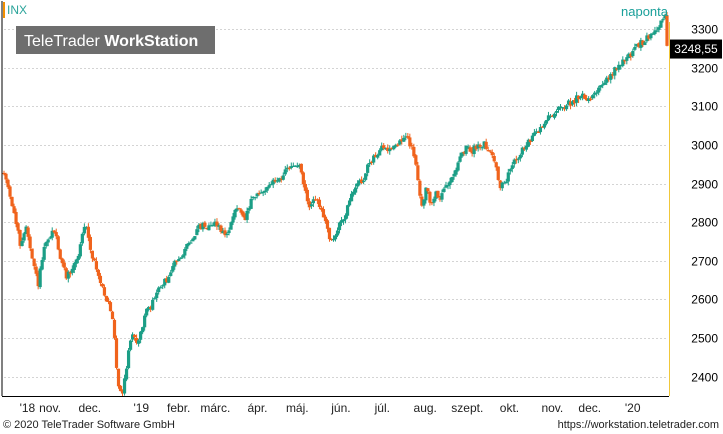 Image resolution: width=723 pixels, height=434 pixels. I want to click on symbol-label: INX, so click(17, 10).